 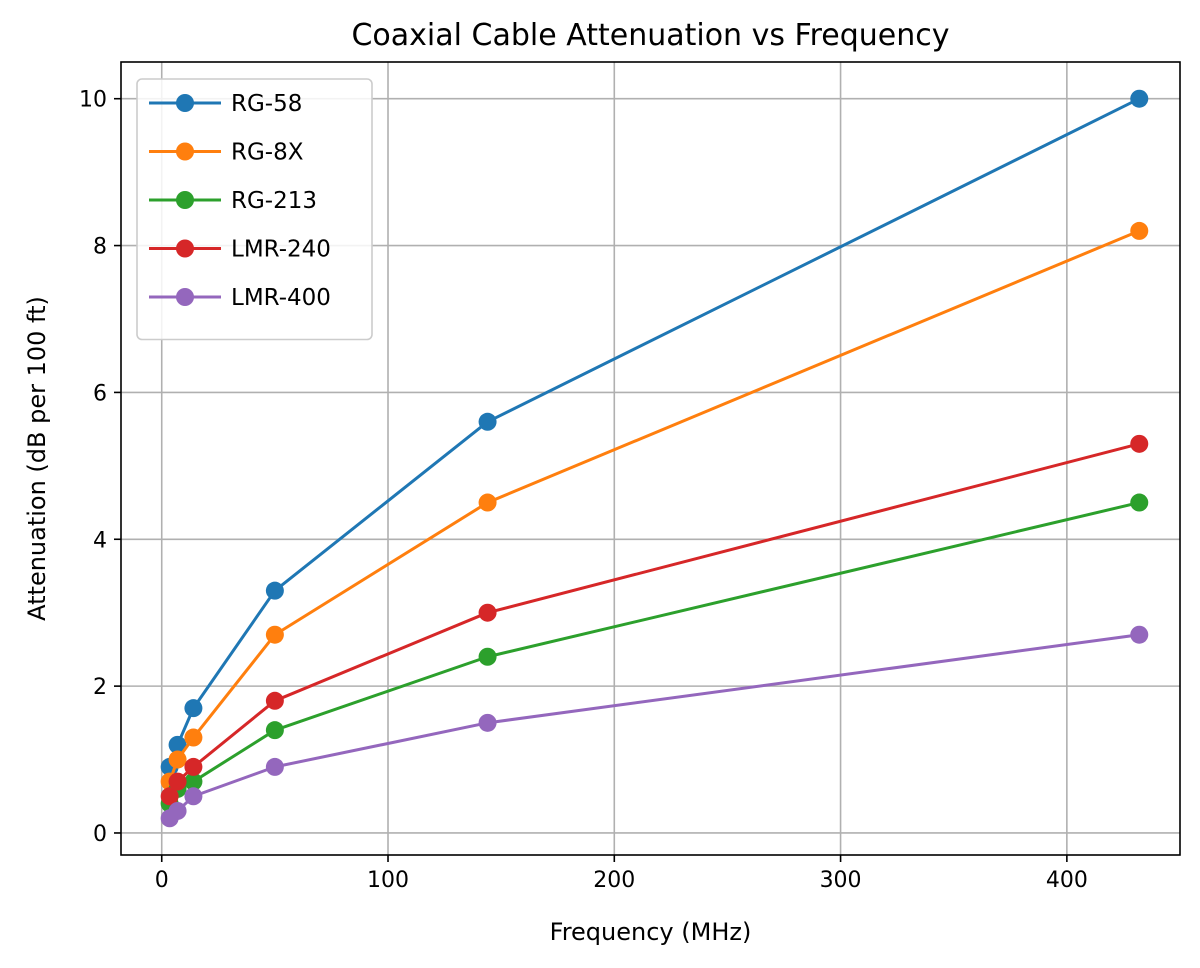 I want to click on legend-item: RG-213, so click(x=233, y=201).